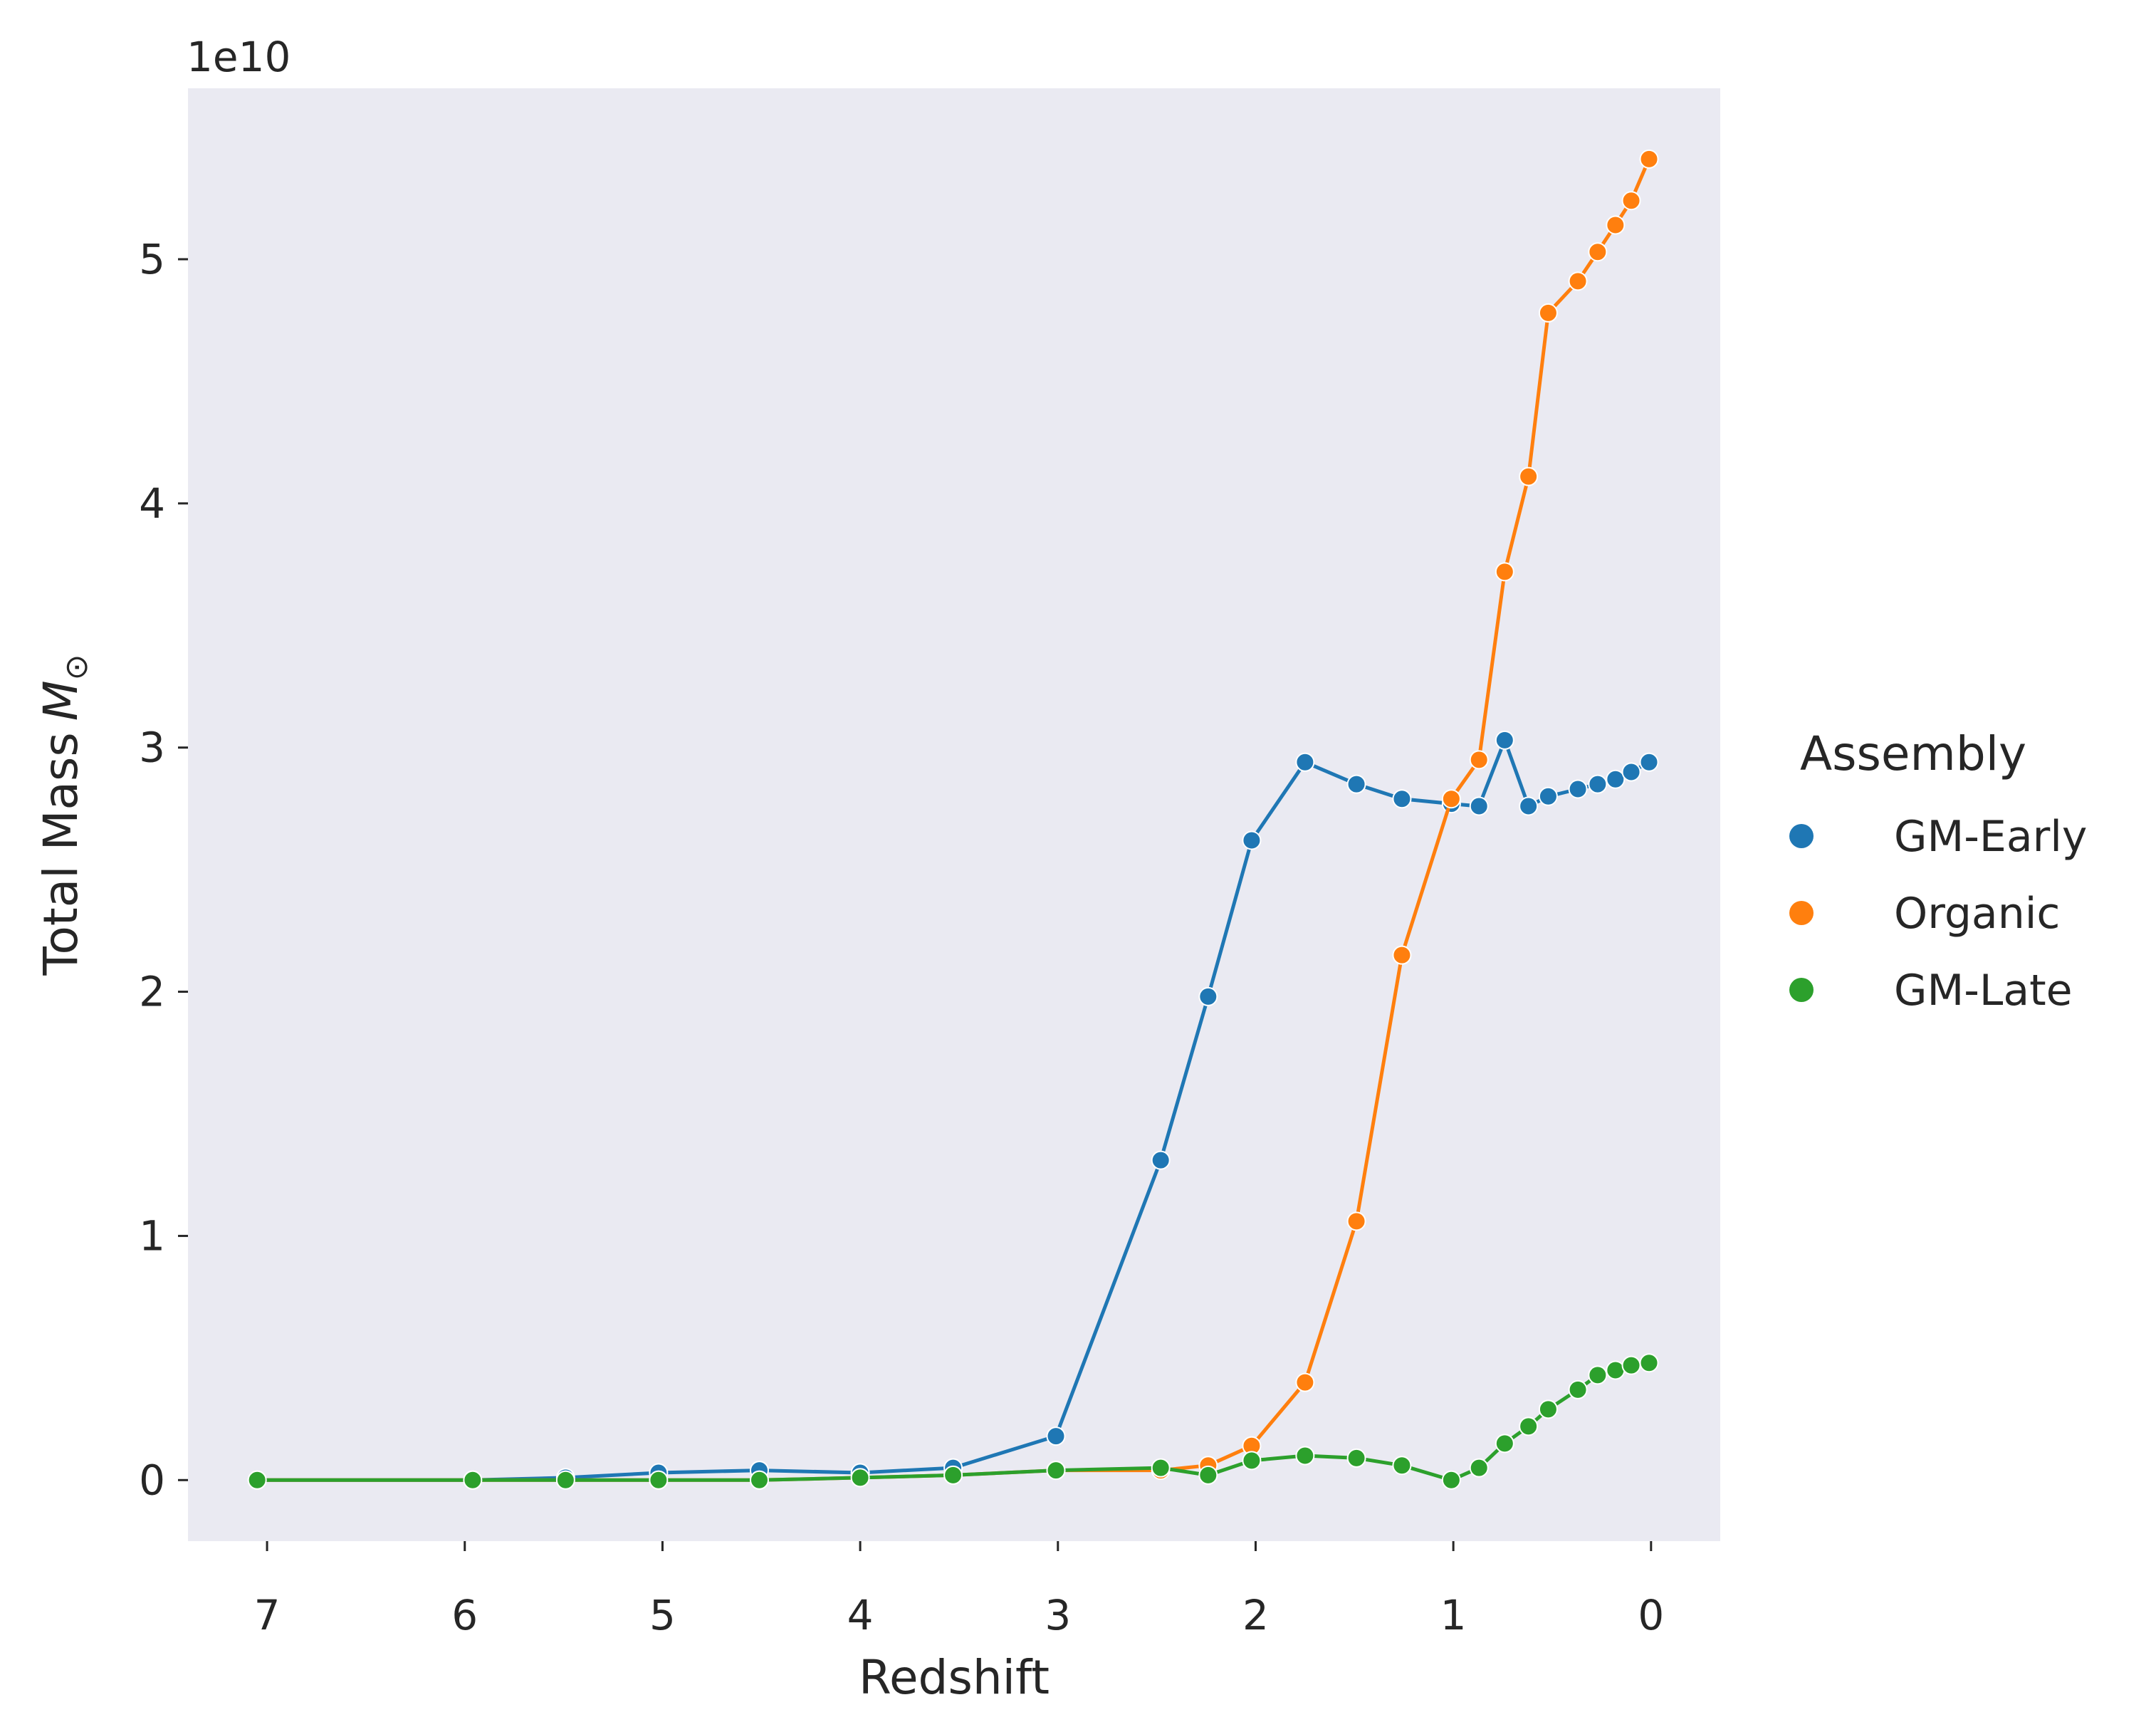  What do you see at coordinates (60, 700) in the screenshot?
I see `y-axis-title-symbol: M` at bounding box center [60, 700].